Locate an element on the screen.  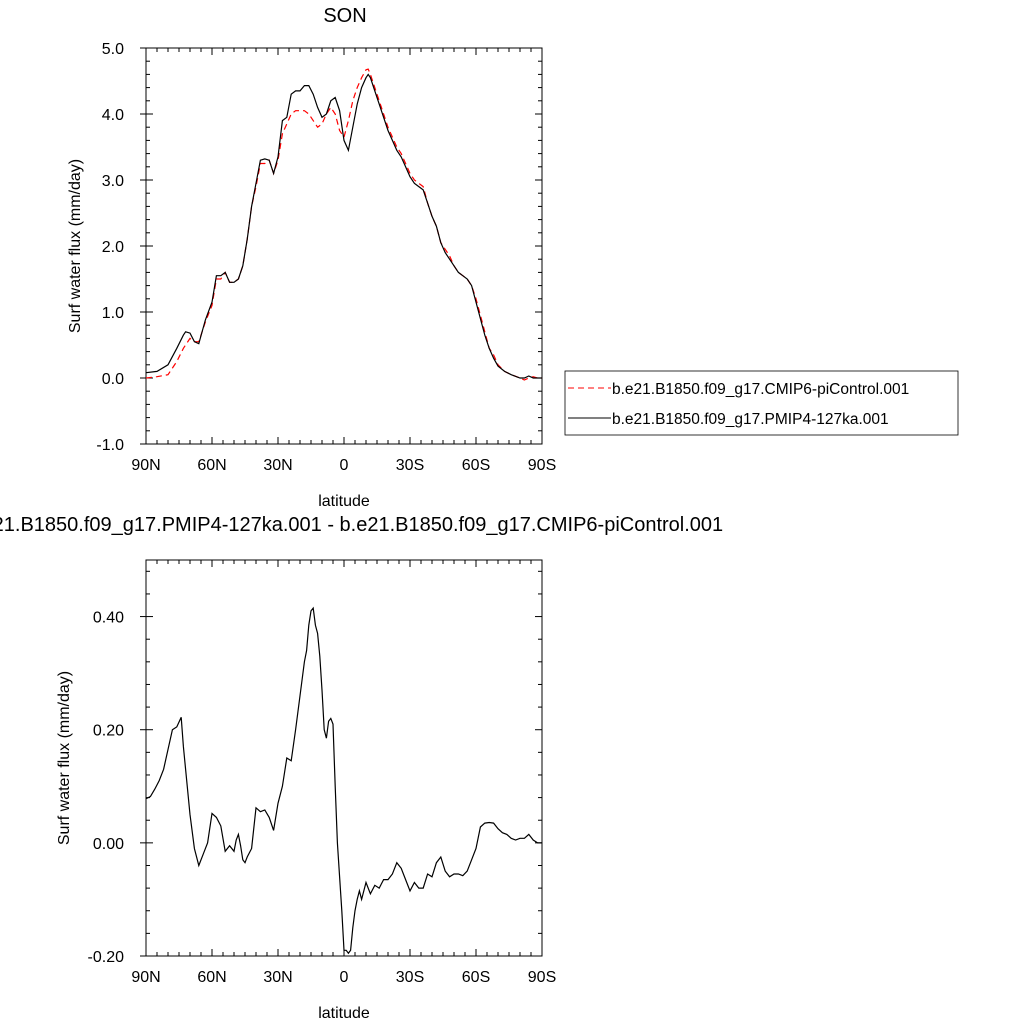
legend-box is located at coordinates (761, 403).